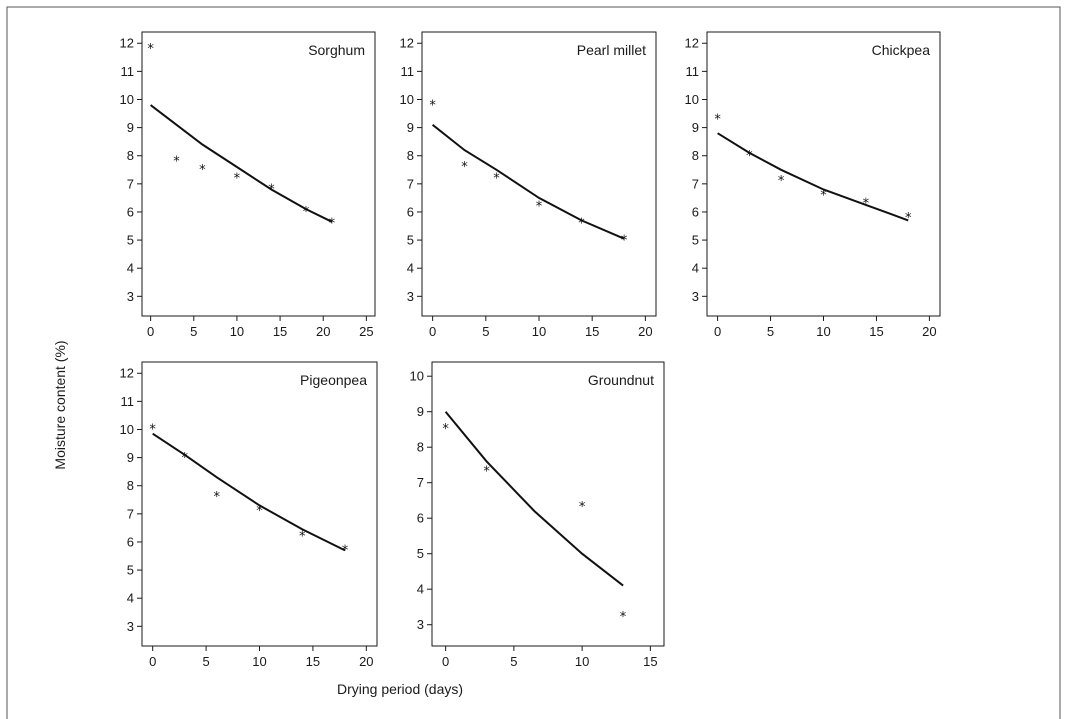  I want to click on panel-pearl-millet: 3 4 5 6 7 8 9 10 11 12 0 5 10 15 20 Pearl millet * * * * * *, so click(528, 185).